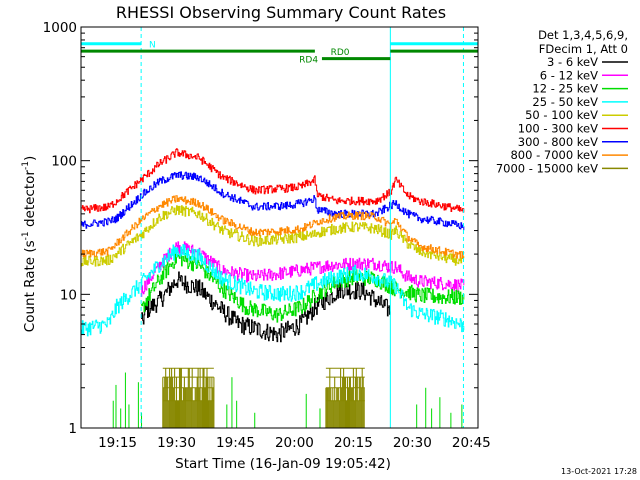 The height and width of the screenshot is (480, 640). Describe the element at coordinates (569, 75) in the screenshot. I see `legend-label: 6 - 12 keV` at that location.